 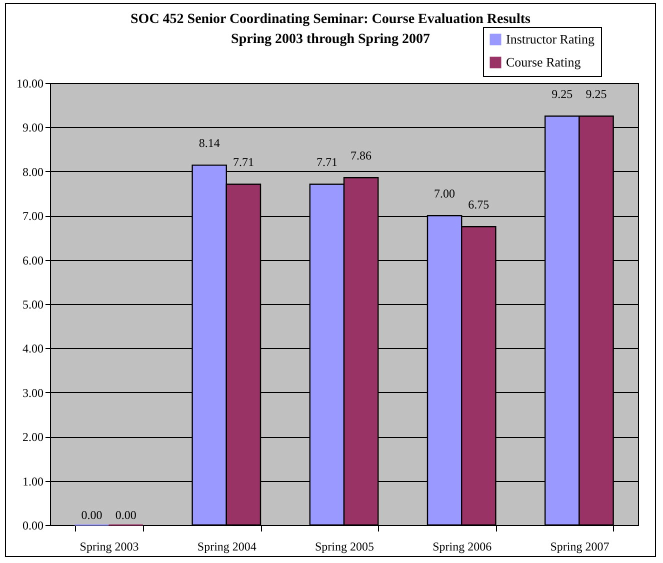 What do you see at coordinates (331, 20) in the screenshot?
I see `chart-title: SOC 452 Senior Coordinating Seminar: Course Evaluation Results` at bounding box center [331, 20].